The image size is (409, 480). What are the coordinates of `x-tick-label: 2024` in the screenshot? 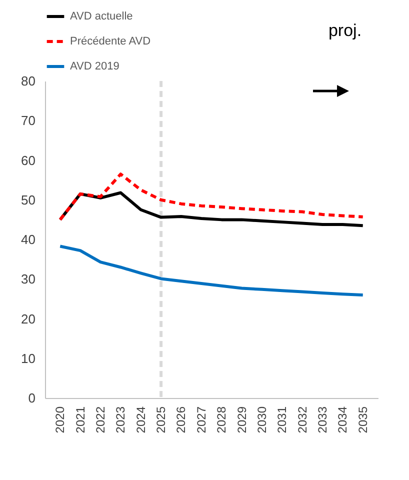 It's located at (141, 420).